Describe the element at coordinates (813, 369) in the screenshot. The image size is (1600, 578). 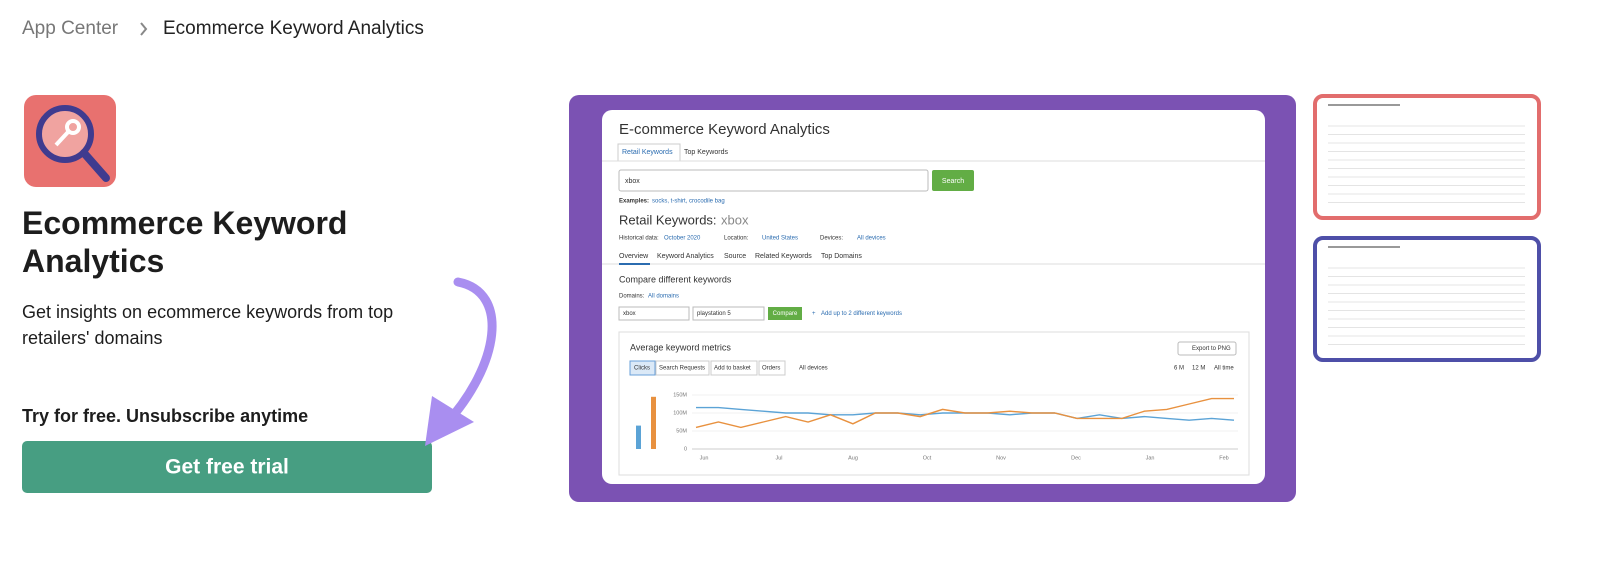
I see `devices: All devices` at that location.